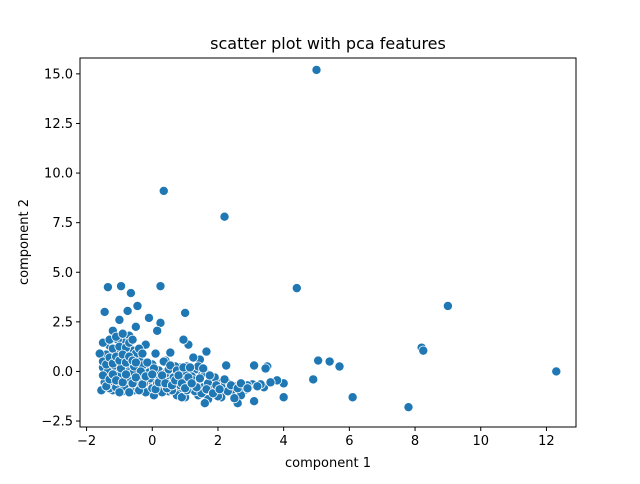 The height and width of the screenshot is (484, 640). I want to click on x-axis-ticks: −2 0 2 4 6 8 10 12, so click(316, 438).